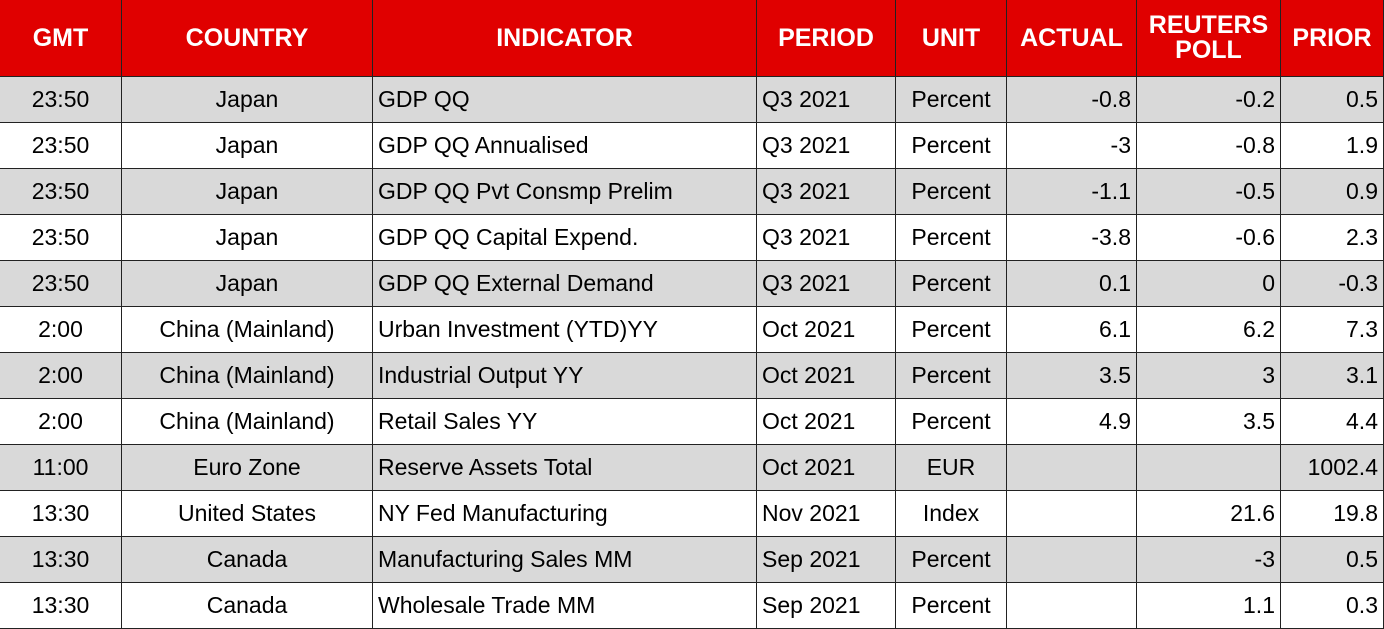 Image resolution: width=1384 pixels, height=629 pixels. I want to click on cell: 3, so click(1209, 376).